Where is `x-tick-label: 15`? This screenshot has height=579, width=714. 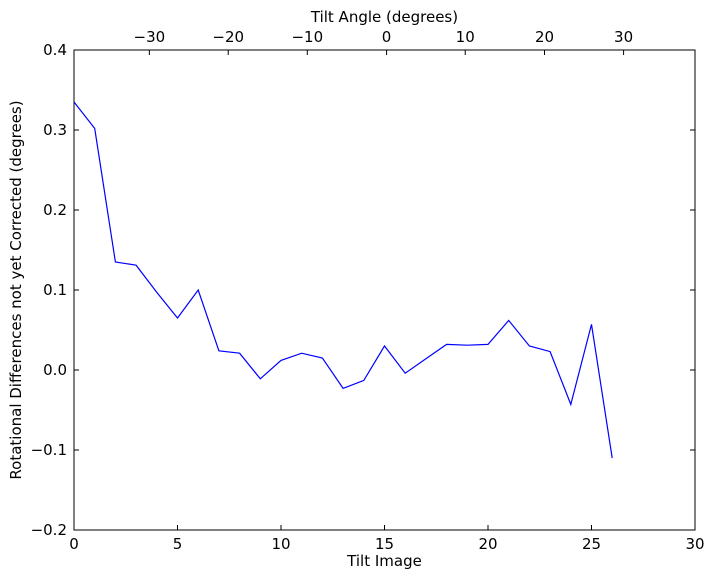 x-tick-label: 15 is located at coordinates (384, 544).